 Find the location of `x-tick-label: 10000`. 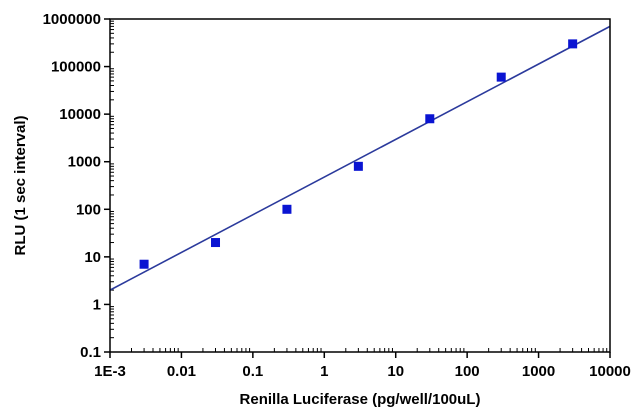

x-tick-label: 10000 is located at coordinates (610, 371).